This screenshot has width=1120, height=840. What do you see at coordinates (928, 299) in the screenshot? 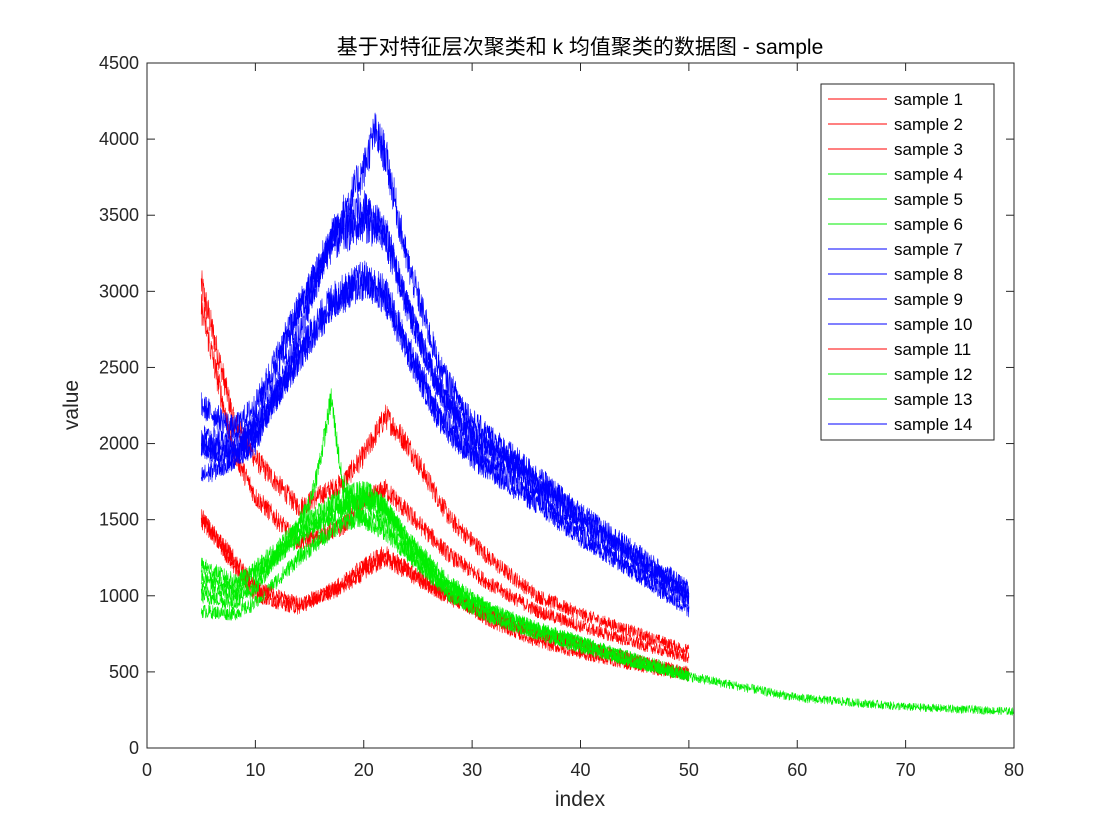
I see `legend-label: sample 9` at bounding box center [928, 299].